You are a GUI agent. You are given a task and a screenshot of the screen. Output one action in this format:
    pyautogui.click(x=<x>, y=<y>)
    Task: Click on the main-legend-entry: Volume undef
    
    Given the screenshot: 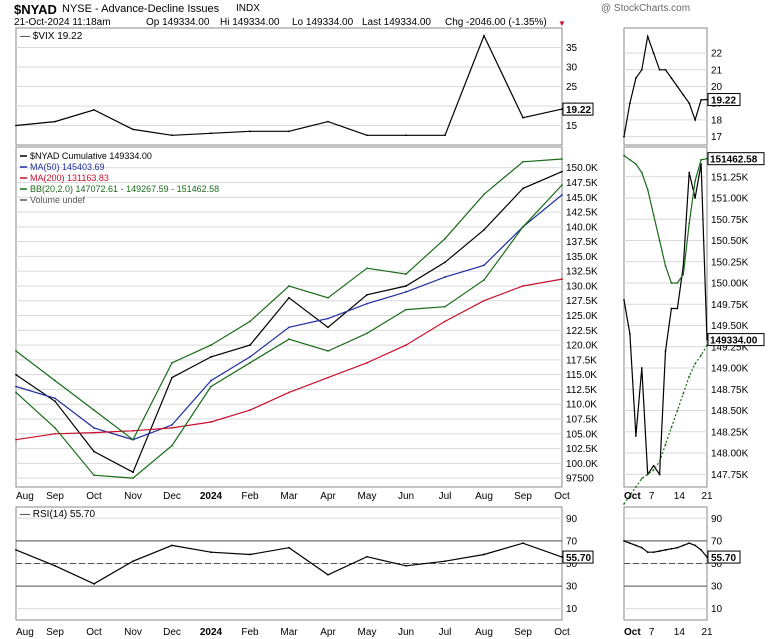 What is the action you would take?
    pyautogui.click(x=58, y=200)
    